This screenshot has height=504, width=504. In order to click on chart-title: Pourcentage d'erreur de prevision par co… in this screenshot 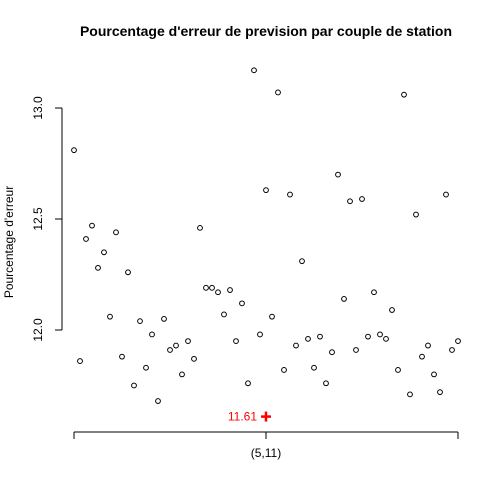, I will do `click(266, 31)`.